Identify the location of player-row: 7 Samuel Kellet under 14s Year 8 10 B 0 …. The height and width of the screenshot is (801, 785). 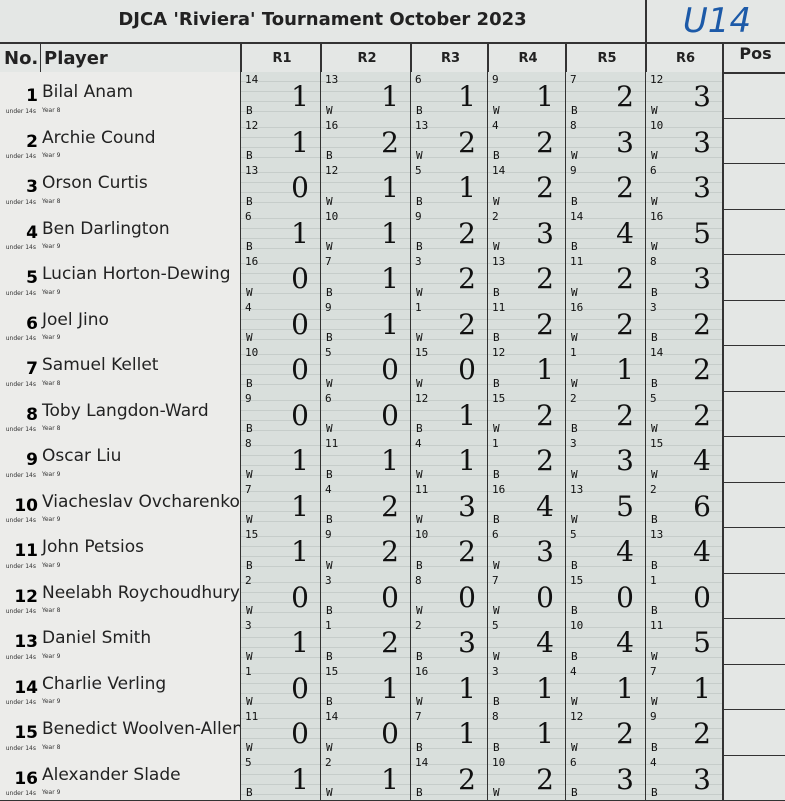
(392, 368).